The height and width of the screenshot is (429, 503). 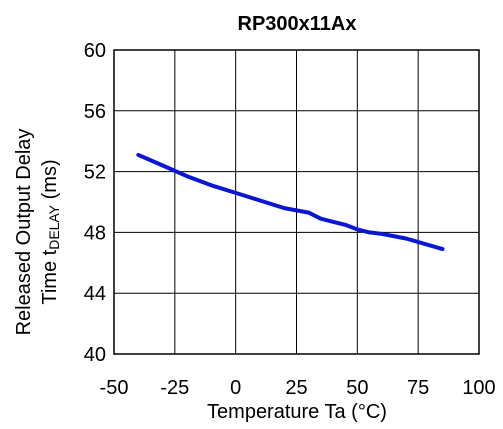 I want to click on y-tick-label: 44, so click(x=95, y=294).